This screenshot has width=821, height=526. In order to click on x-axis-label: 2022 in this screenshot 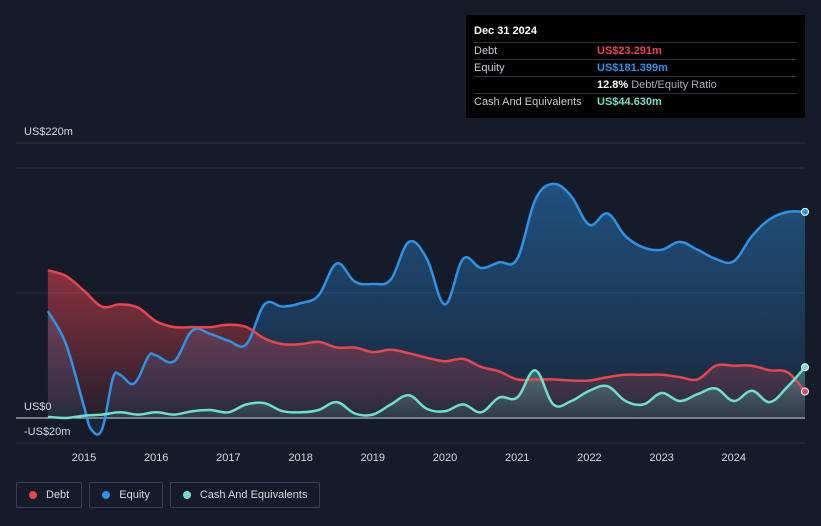, I will do `click(589, 458)`.